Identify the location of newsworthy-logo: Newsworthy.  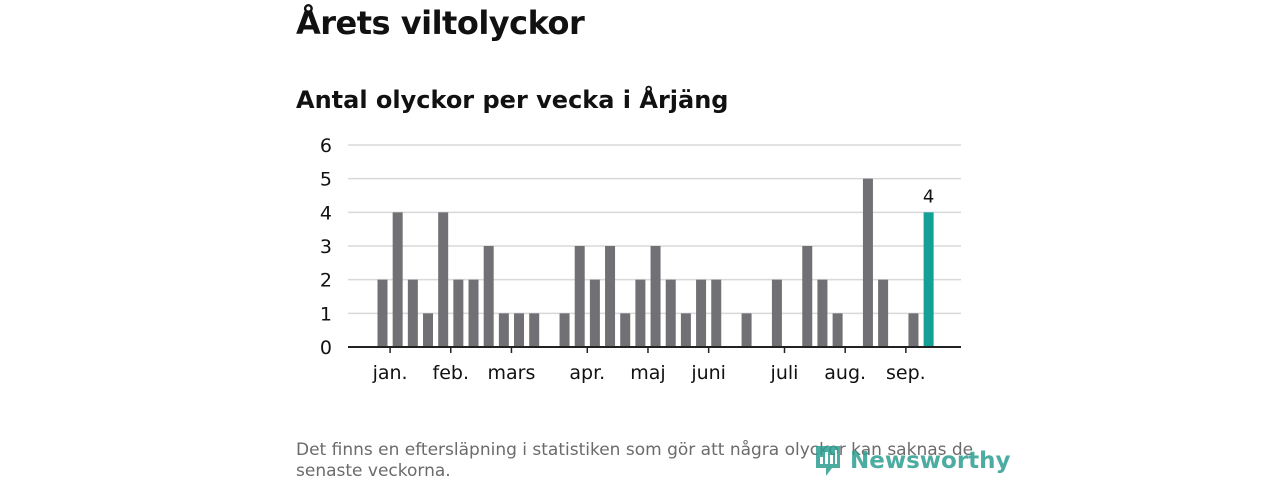
(912, 461).